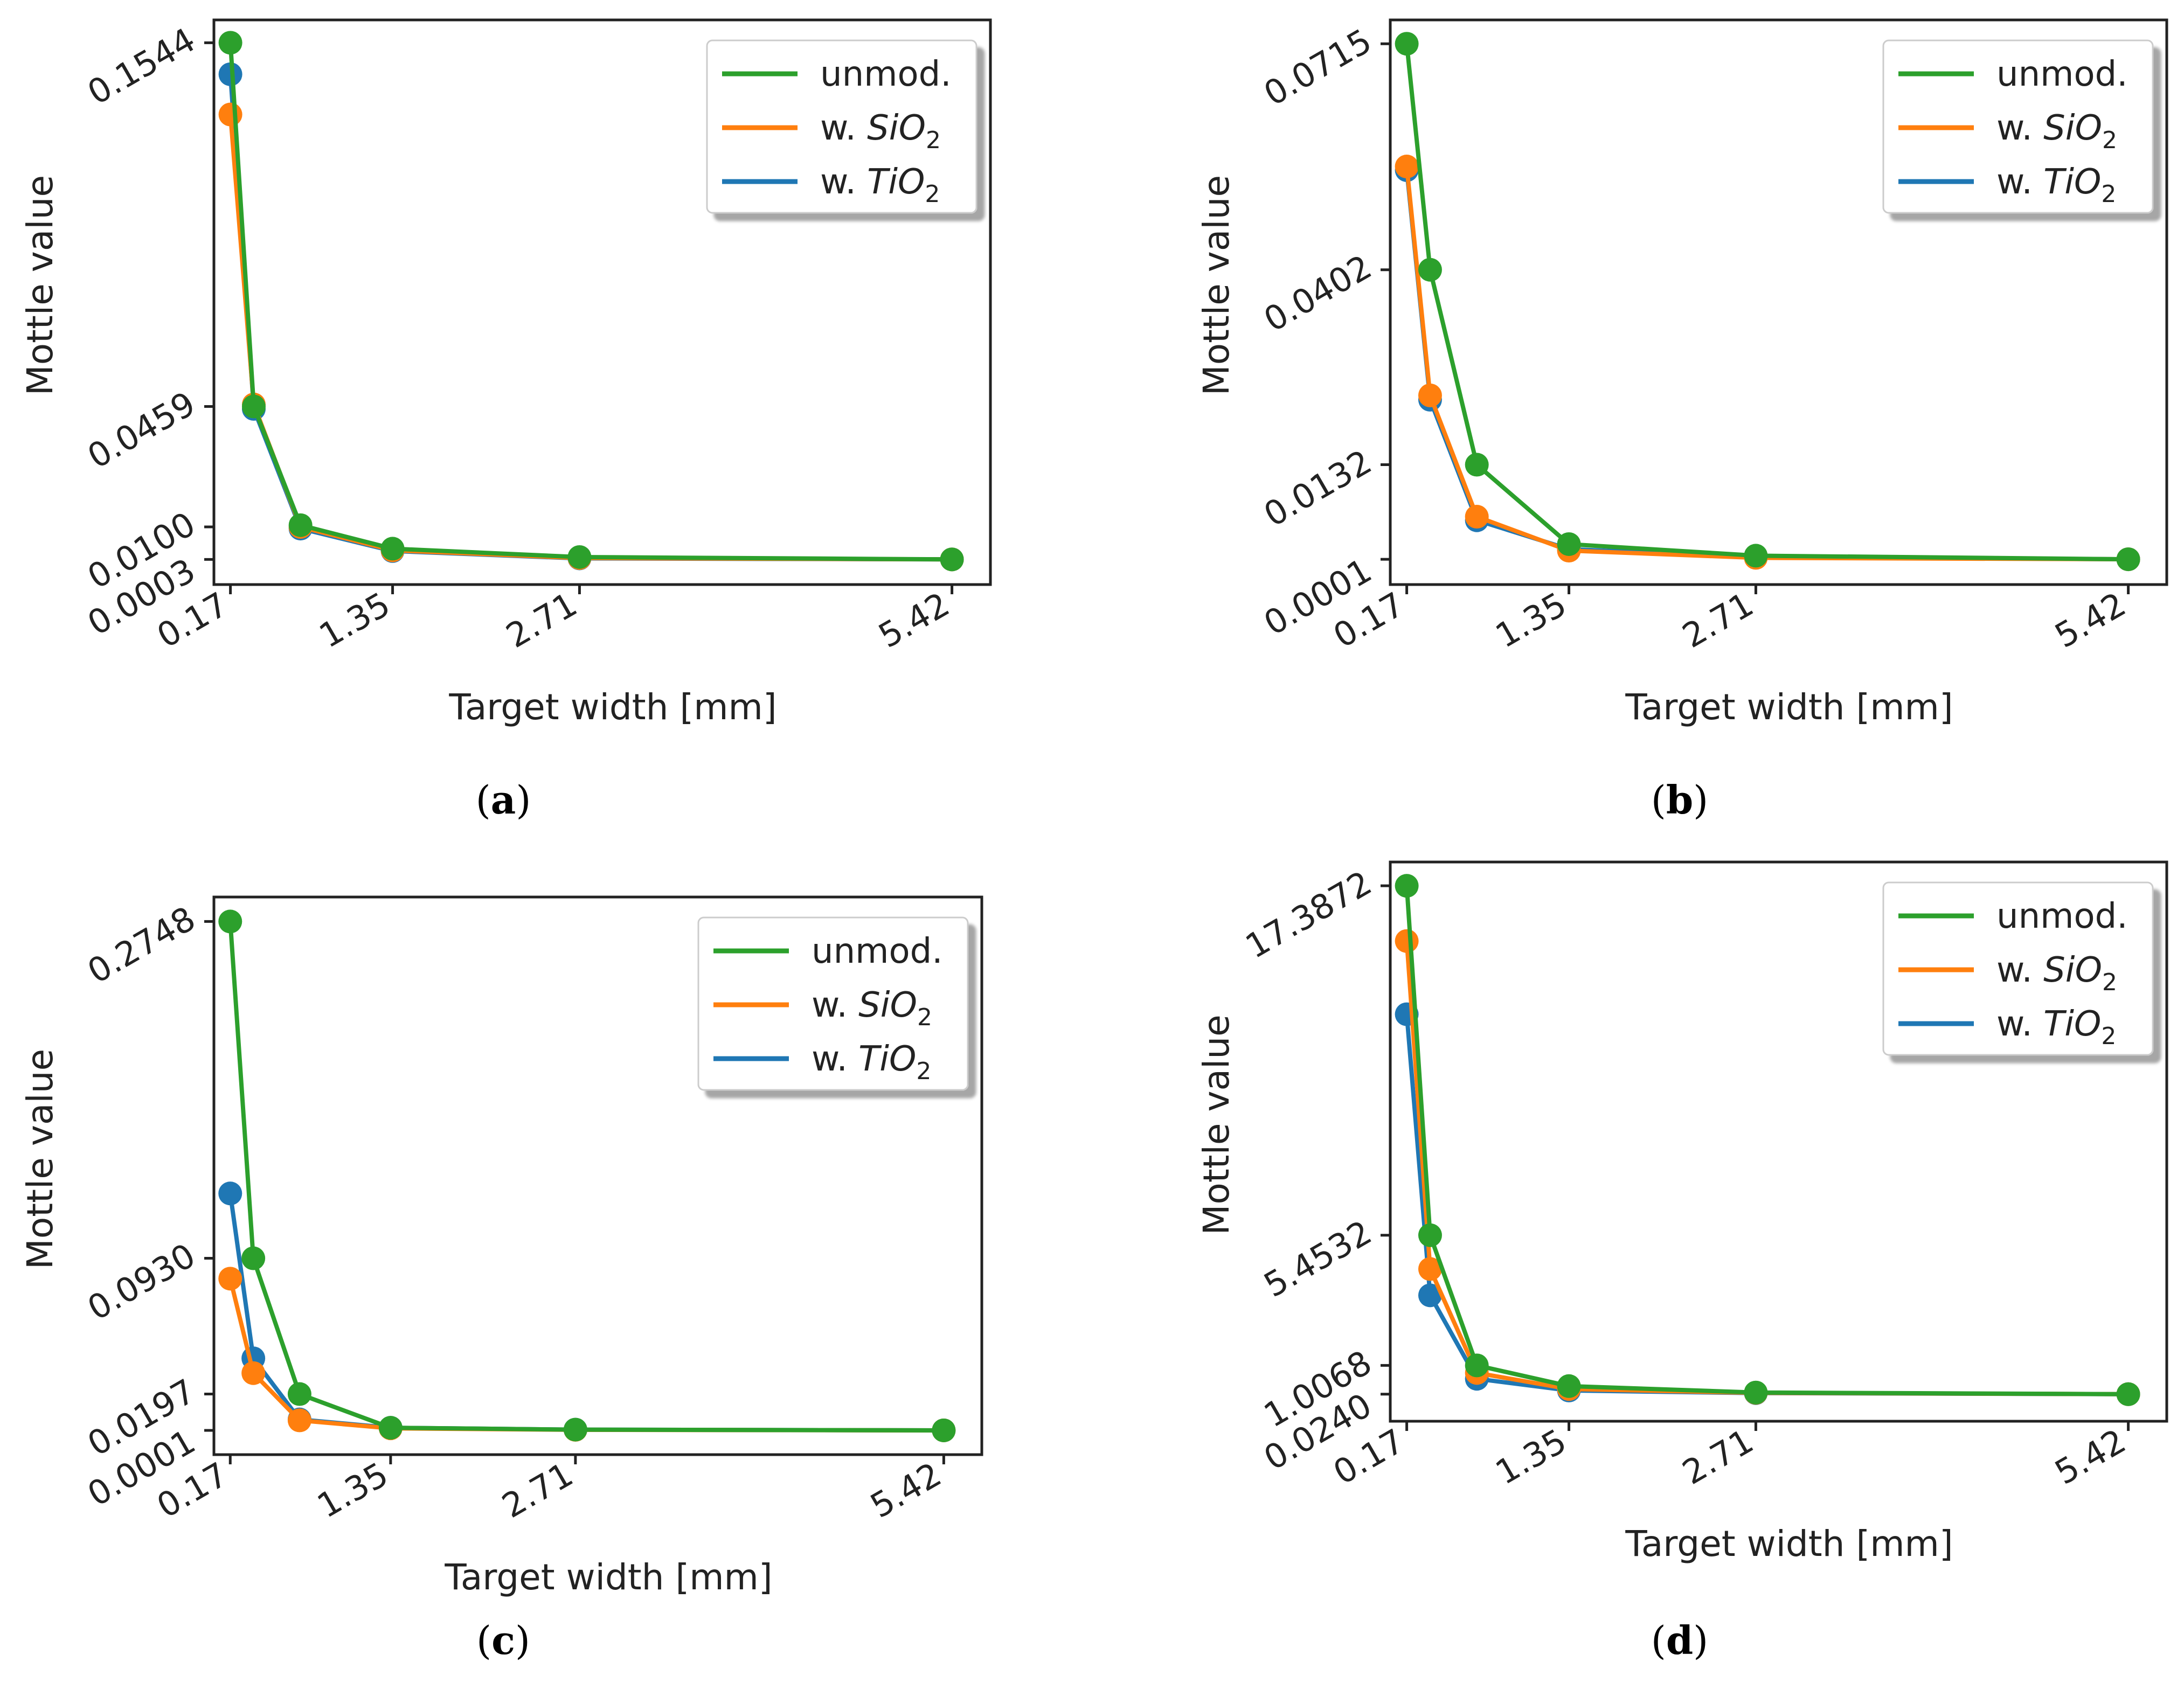 Image resolution: width=2184 pixels, height=1696 pixels. What do you see at coordinates (1317, 1259) in the screenshot?
I see `y-tick-label: 5.4532` at bounding box center [1317, 1259].